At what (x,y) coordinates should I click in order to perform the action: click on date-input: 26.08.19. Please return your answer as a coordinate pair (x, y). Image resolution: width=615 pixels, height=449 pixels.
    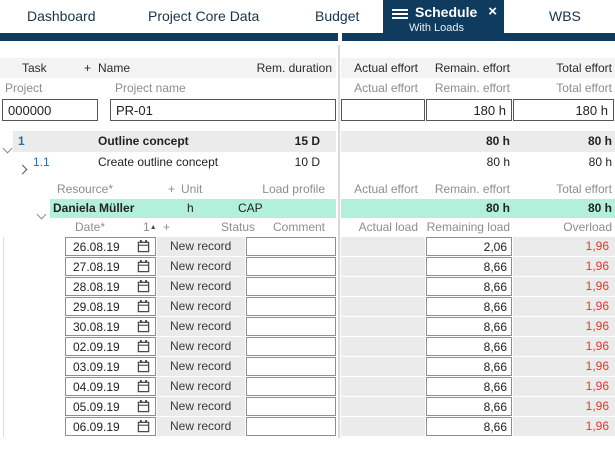
    Looking at the image, I should click on (110, 246).